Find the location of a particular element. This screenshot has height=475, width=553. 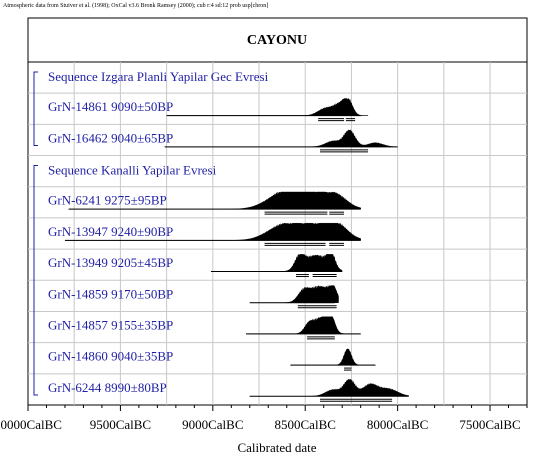

date-label: GrN-14860 9040±35BP is located at coordinates (110, 356).